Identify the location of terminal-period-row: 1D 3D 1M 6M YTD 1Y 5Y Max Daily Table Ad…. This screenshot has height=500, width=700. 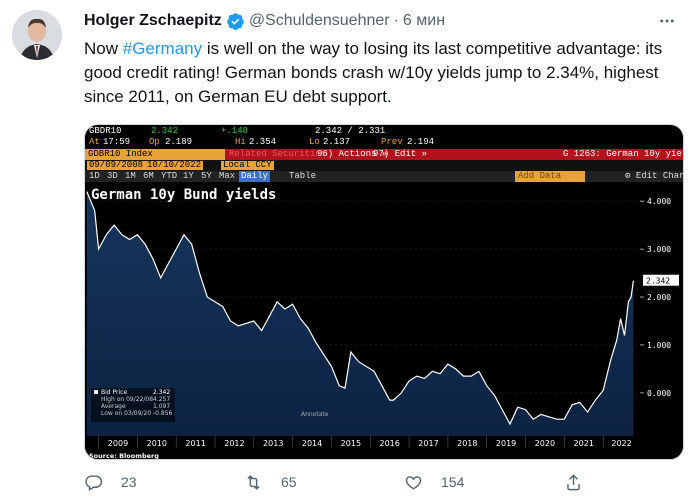
(384, 176).